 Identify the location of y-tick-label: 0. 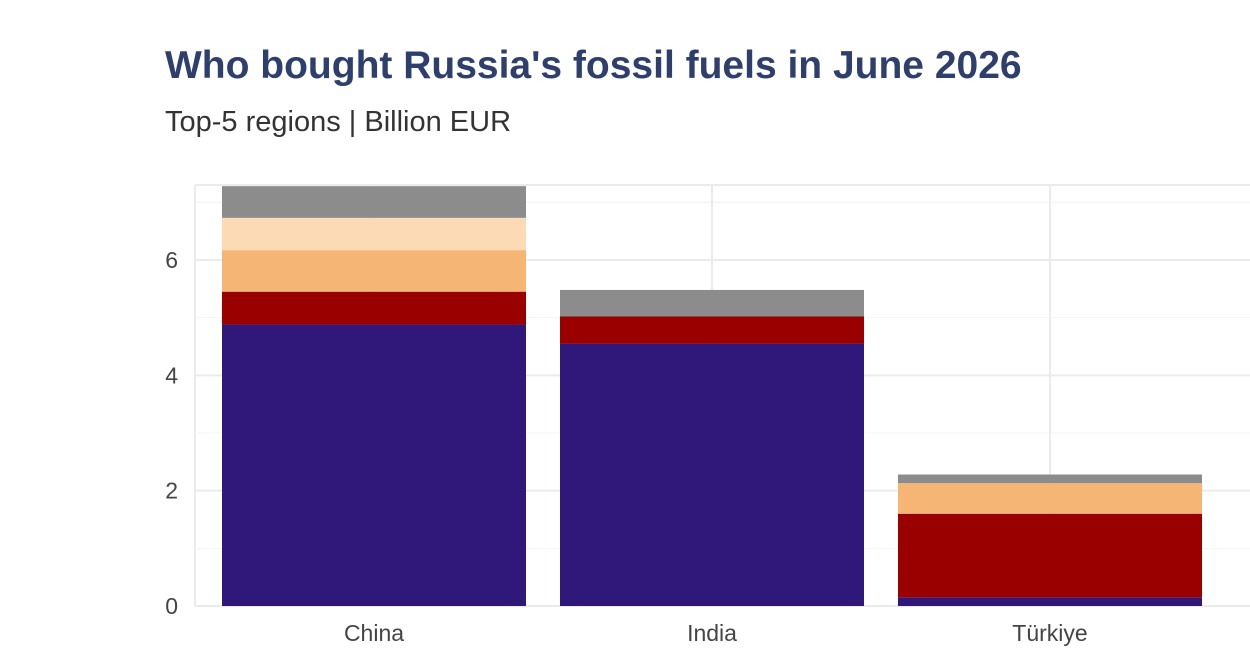
(171, 606).